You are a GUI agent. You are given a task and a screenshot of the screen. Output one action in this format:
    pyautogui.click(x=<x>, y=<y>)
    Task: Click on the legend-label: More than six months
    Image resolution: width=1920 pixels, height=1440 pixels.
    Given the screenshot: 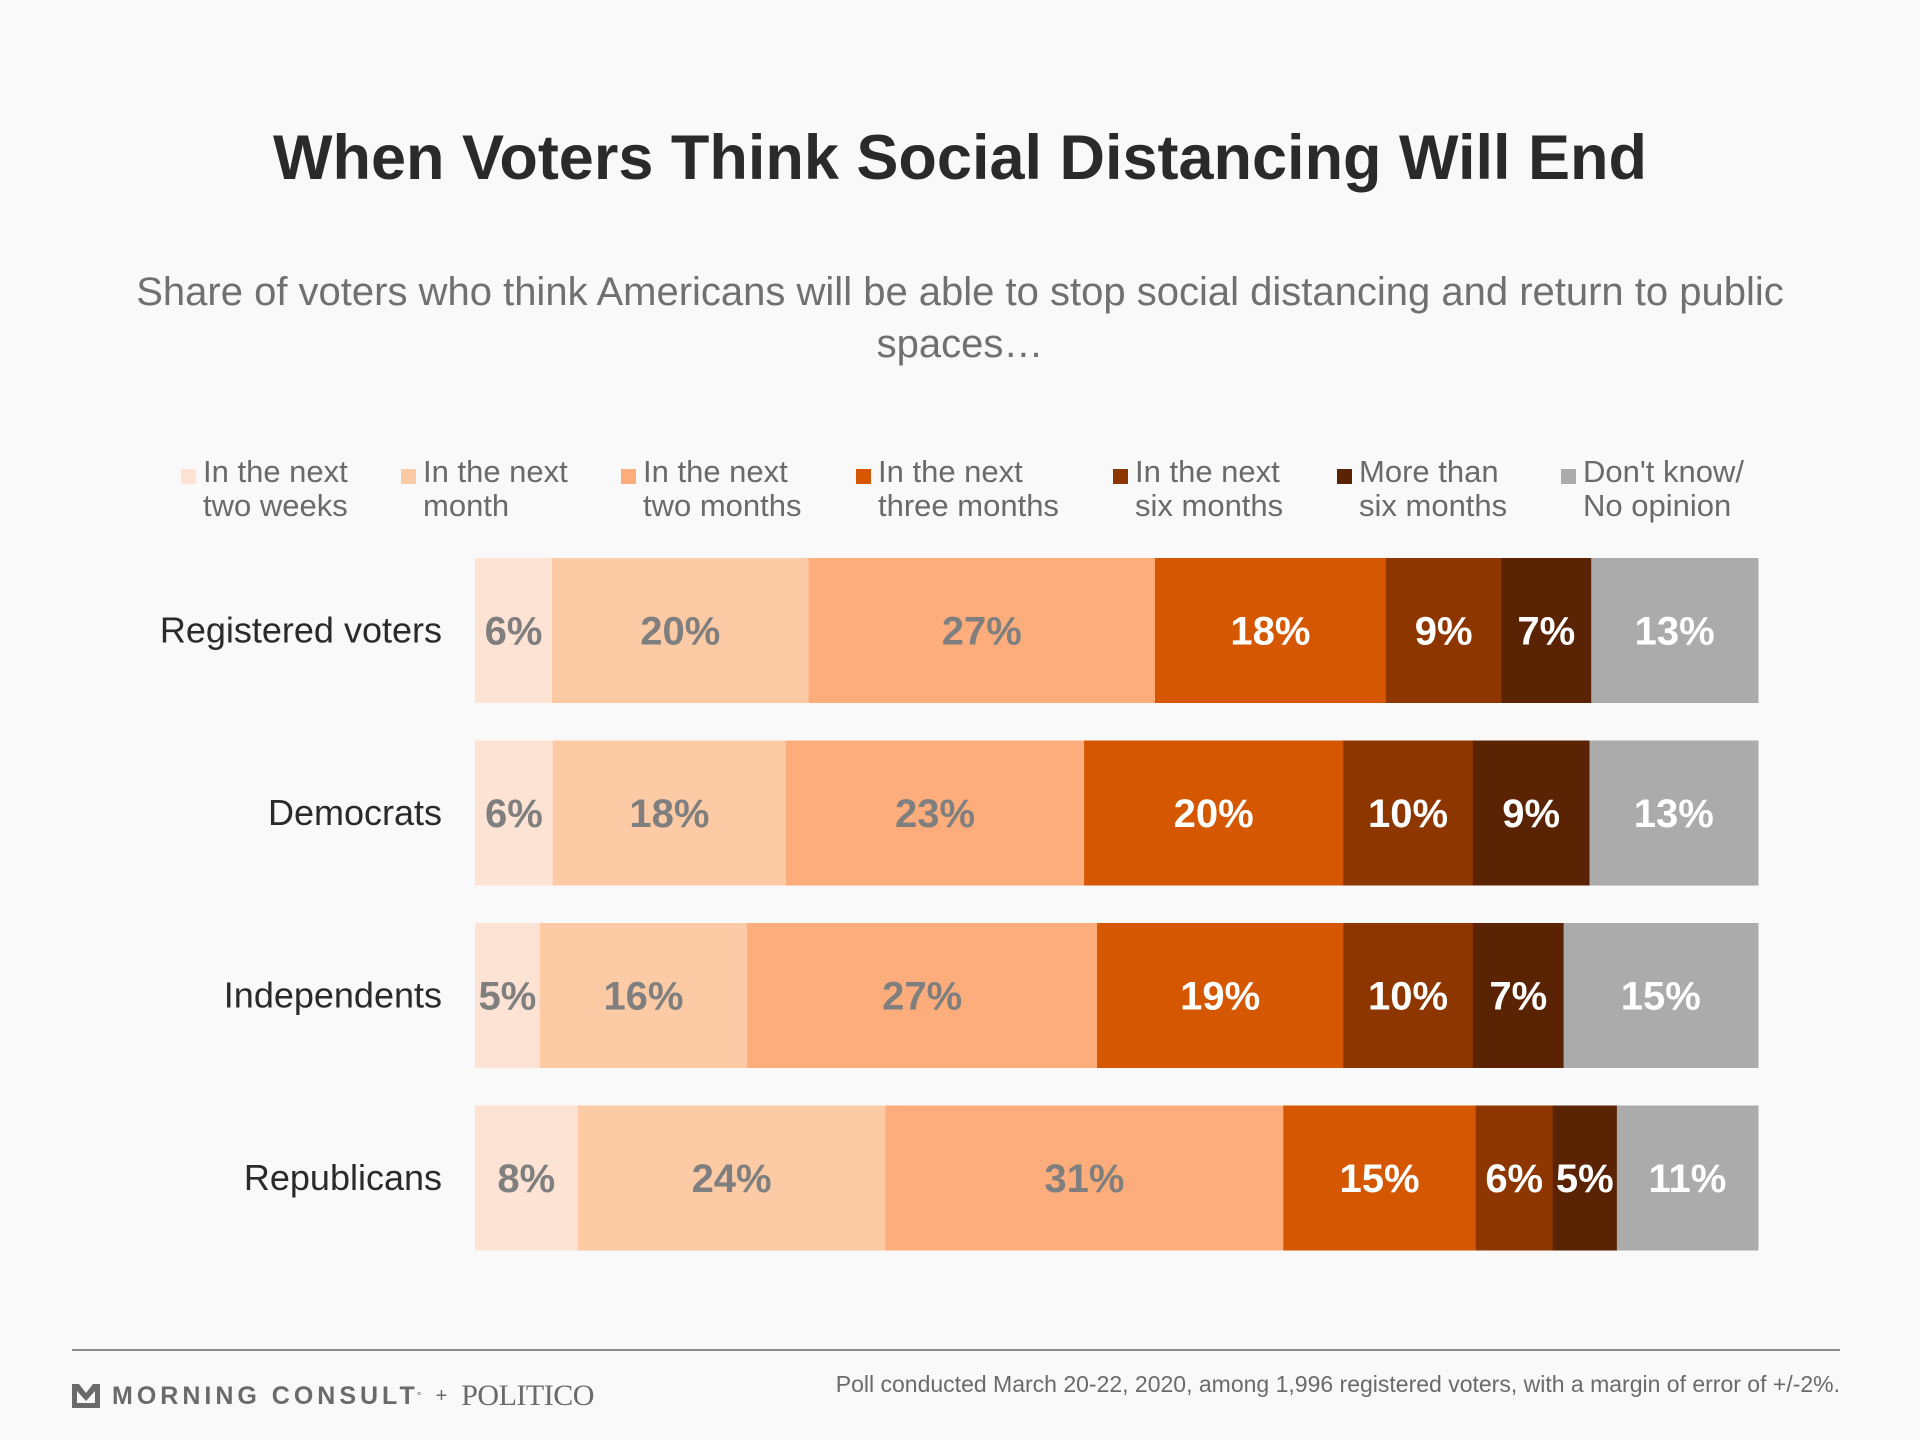 What is the action you would take?
    pyautogui.click(x=1433, y=489)
    